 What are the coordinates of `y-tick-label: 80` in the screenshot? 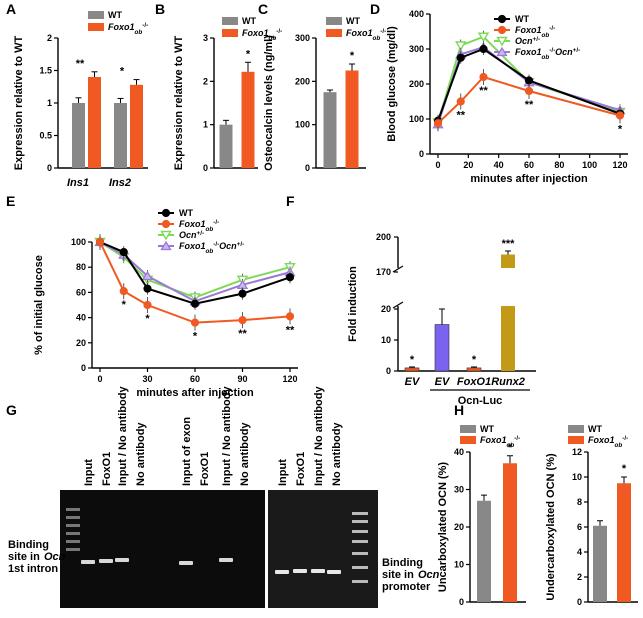 It's located at (81, 267).